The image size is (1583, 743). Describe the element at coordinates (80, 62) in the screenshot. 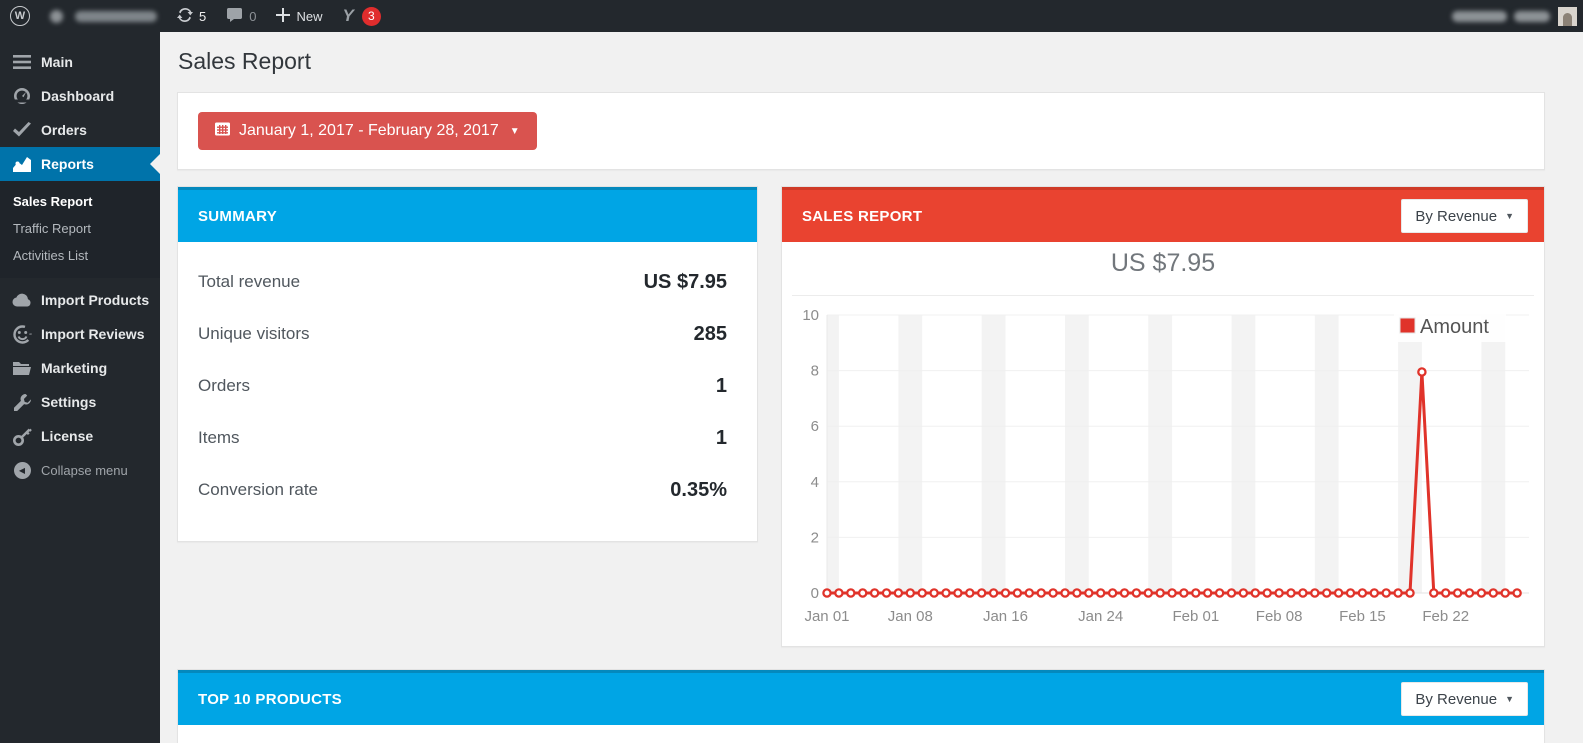

I see `sidebar-item-main: Main` at that location.